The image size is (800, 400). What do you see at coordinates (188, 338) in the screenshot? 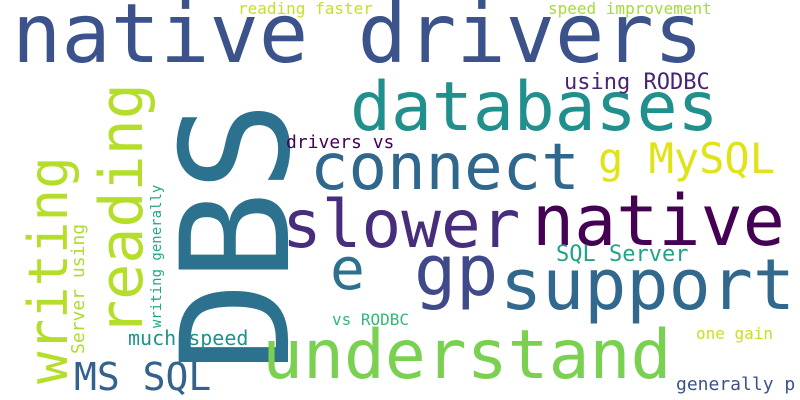
I see `word-much-speed: much speed` at bounding box center [188, 338].